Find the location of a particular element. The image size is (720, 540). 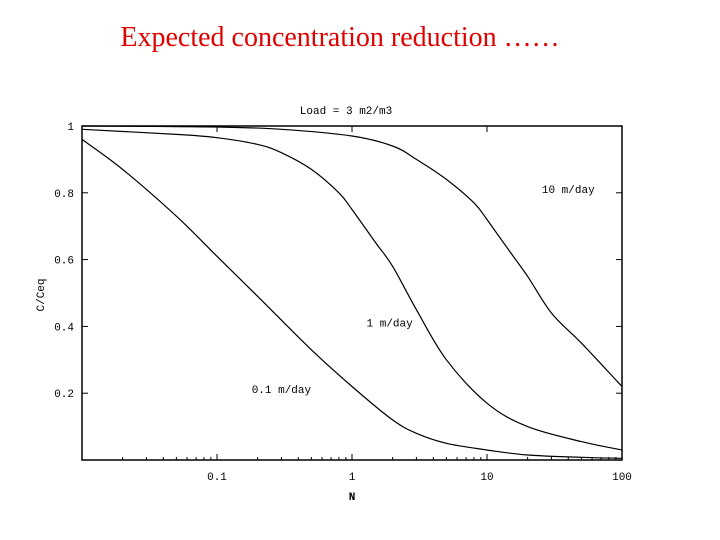

curve-label: 1 m/day is located at coordinates (390, 324).